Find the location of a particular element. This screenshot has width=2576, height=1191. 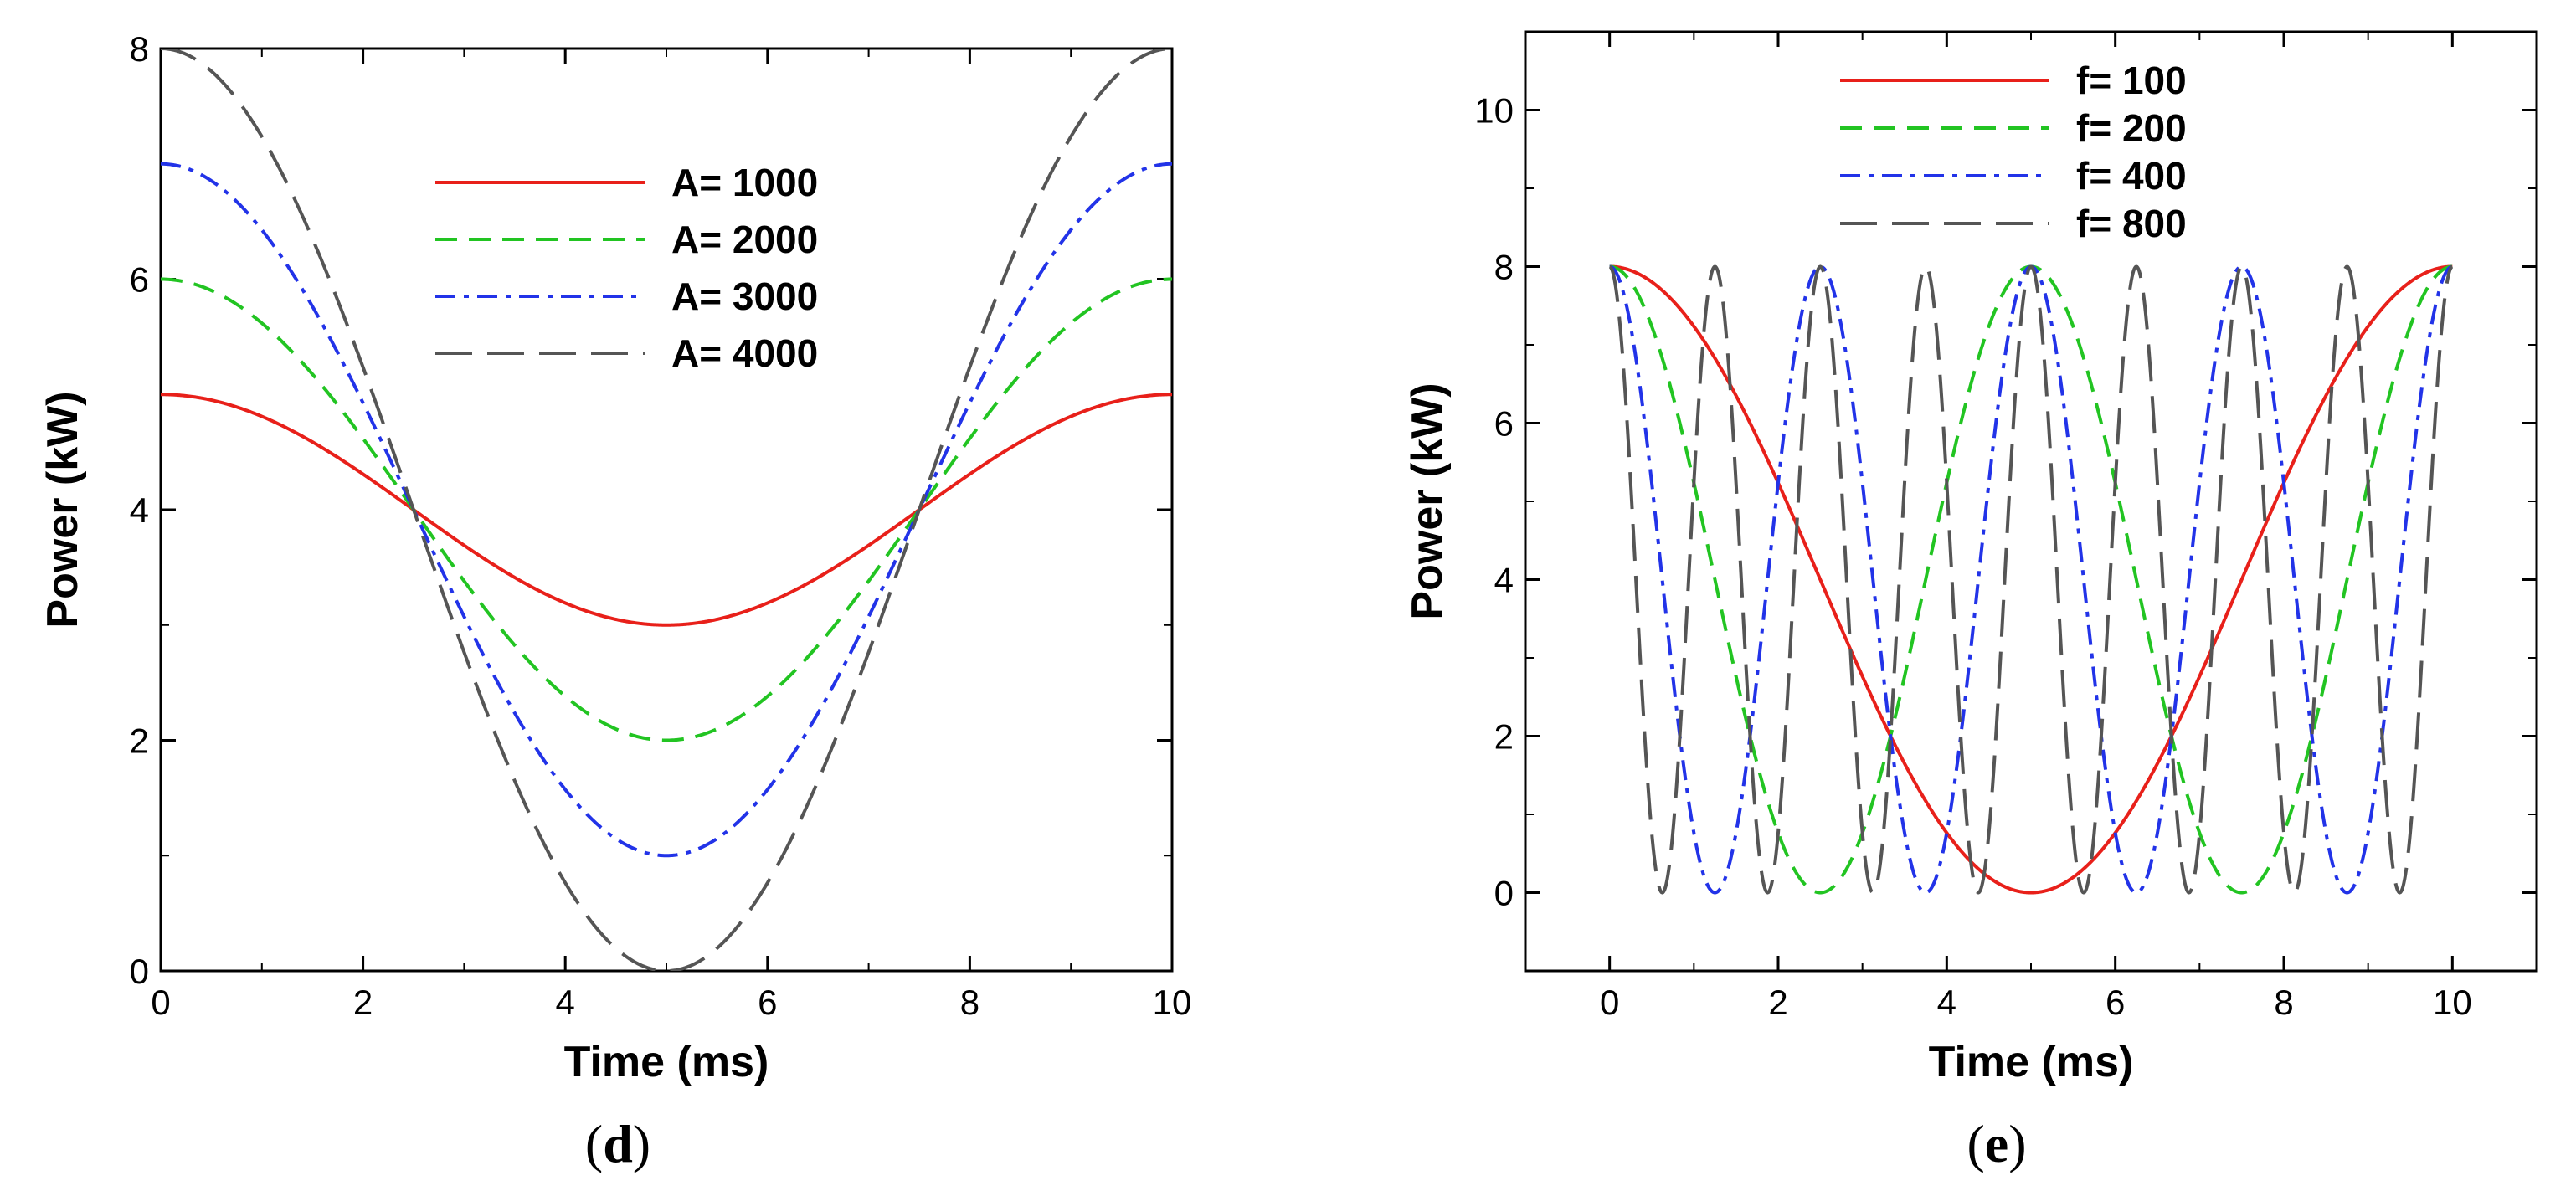

panel-caption: (e) is located at coordinates (1997, 1144).